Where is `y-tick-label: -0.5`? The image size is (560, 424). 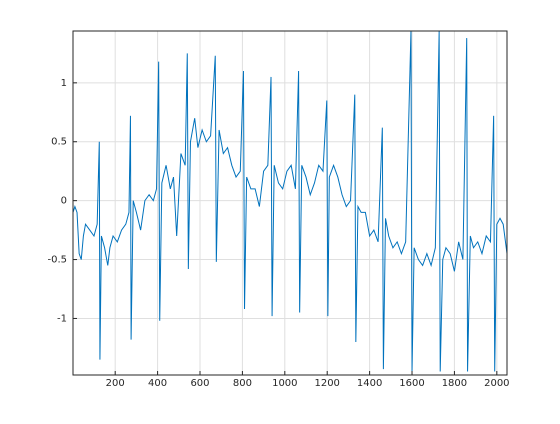 y-tick-label: -0.5 is located at coordinates (57, 260).